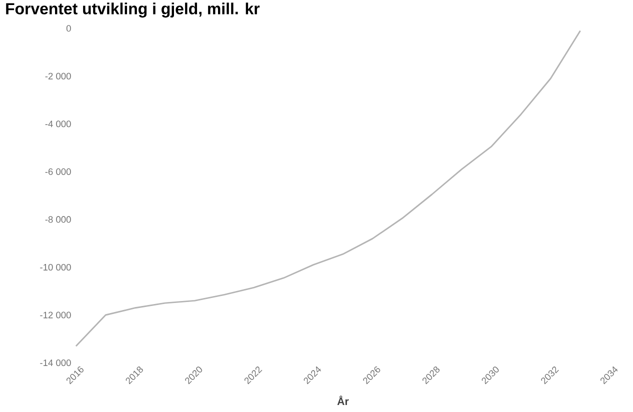 This screenshot has height=412, width=633. I want to click on y-tick-label: -4 000, so click(58, 124).